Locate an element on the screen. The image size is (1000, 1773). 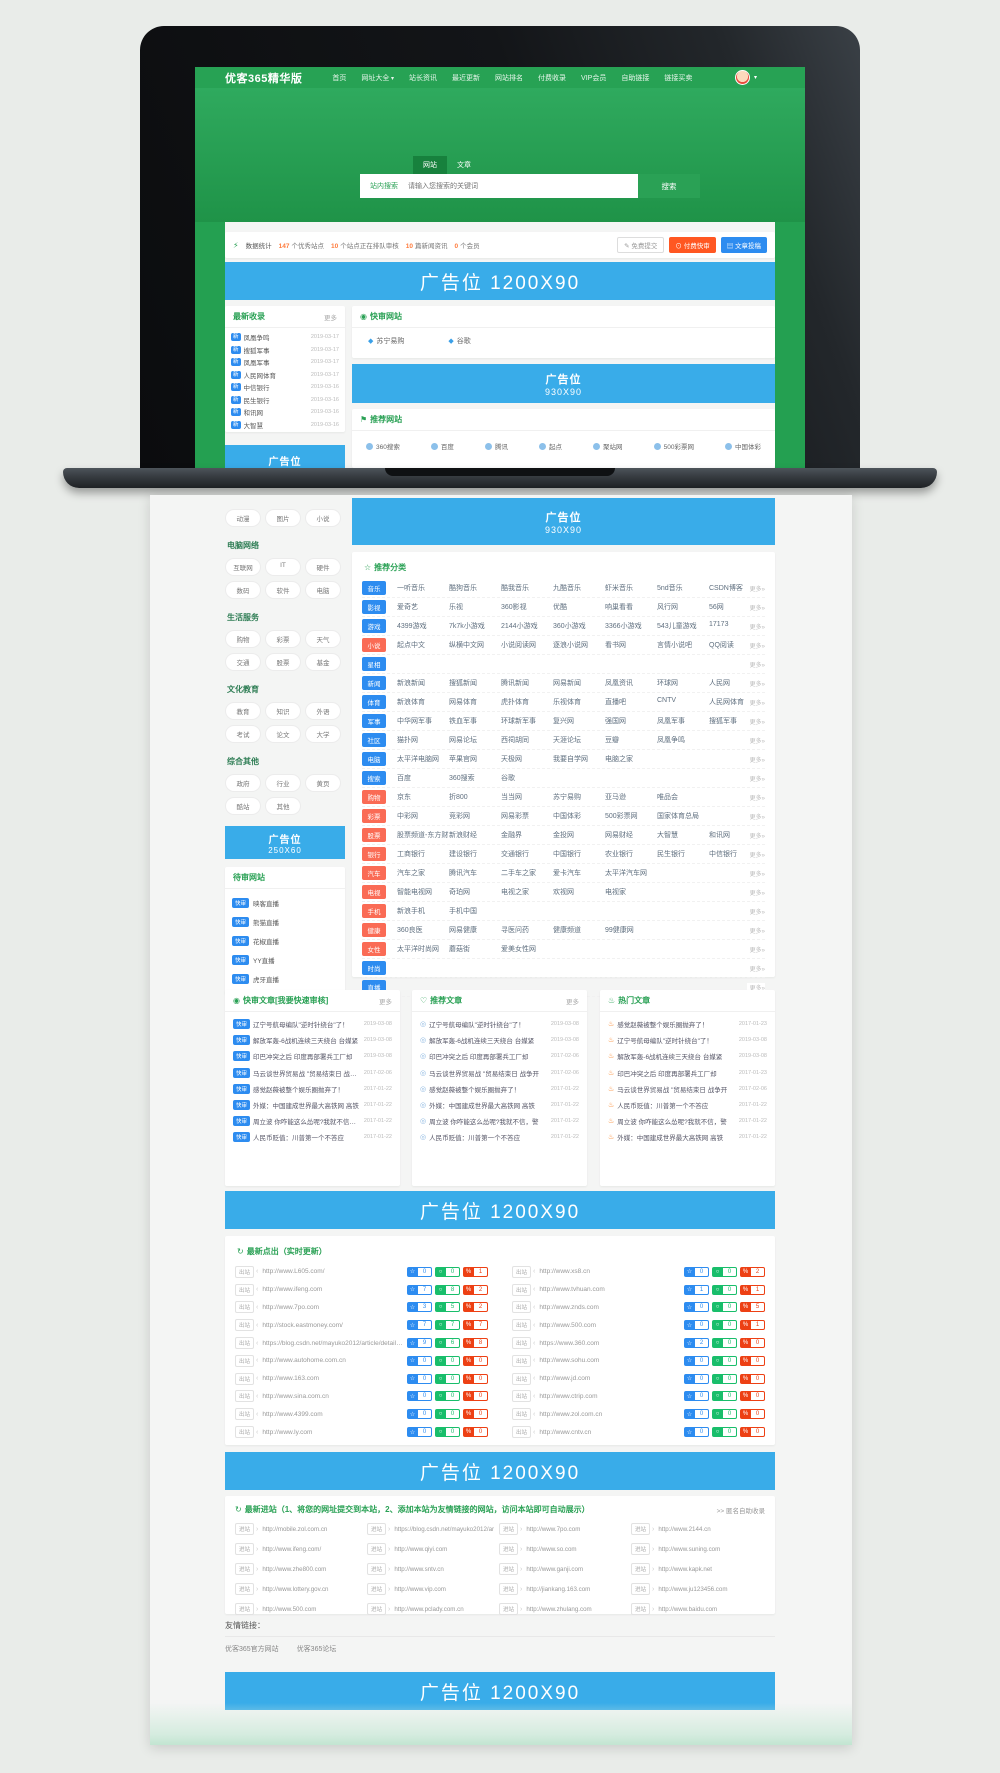
category-badge: 手机 is located at coordinates (374, 911).